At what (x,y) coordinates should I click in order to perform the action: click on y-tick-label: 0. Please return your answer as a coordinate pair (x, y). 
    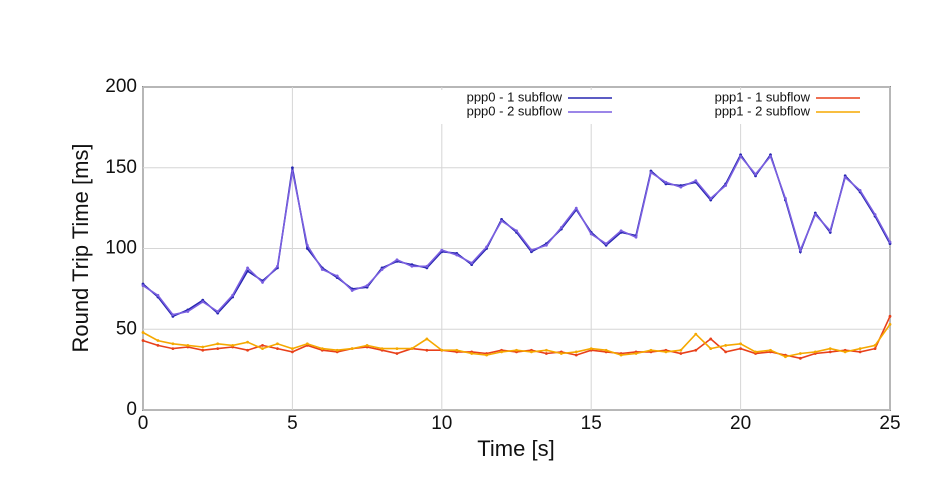
    Looking at the image, I should click on (131, 409).